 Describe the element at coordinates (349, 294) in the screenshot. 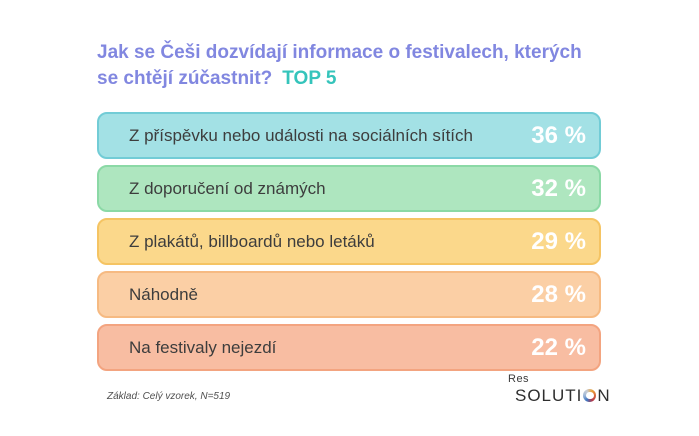

I see `bar-row: Náhodně 28 %` at that location.